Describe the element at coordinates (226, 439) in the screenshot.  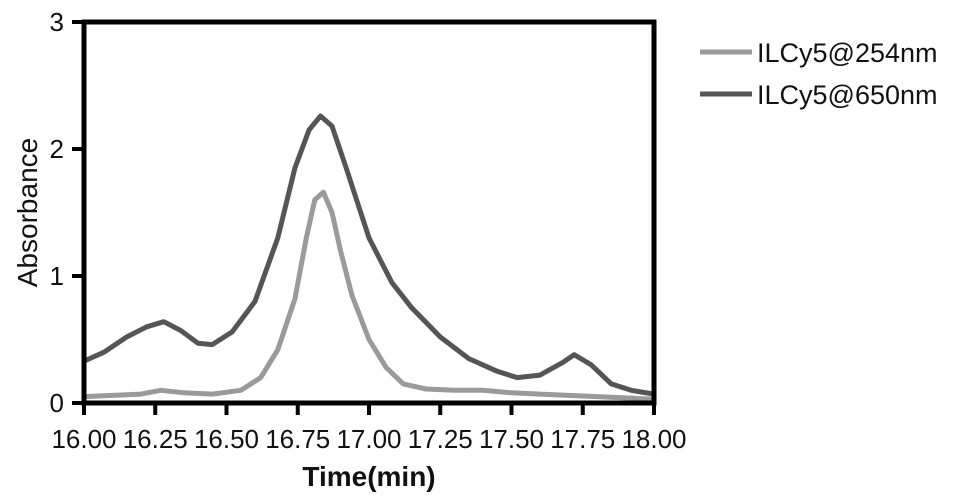
I see `x-tick-label: 16.50` at that location.